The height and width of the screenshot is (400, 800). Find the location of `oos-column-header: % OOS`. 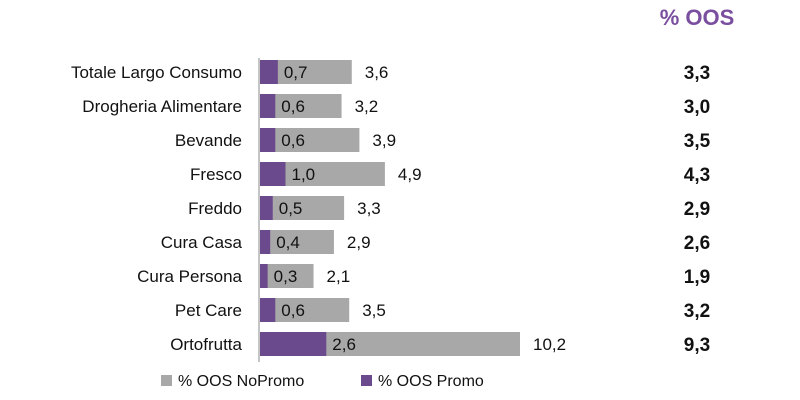

oos-column-header: % OOS is located at coordinates (697, 17).